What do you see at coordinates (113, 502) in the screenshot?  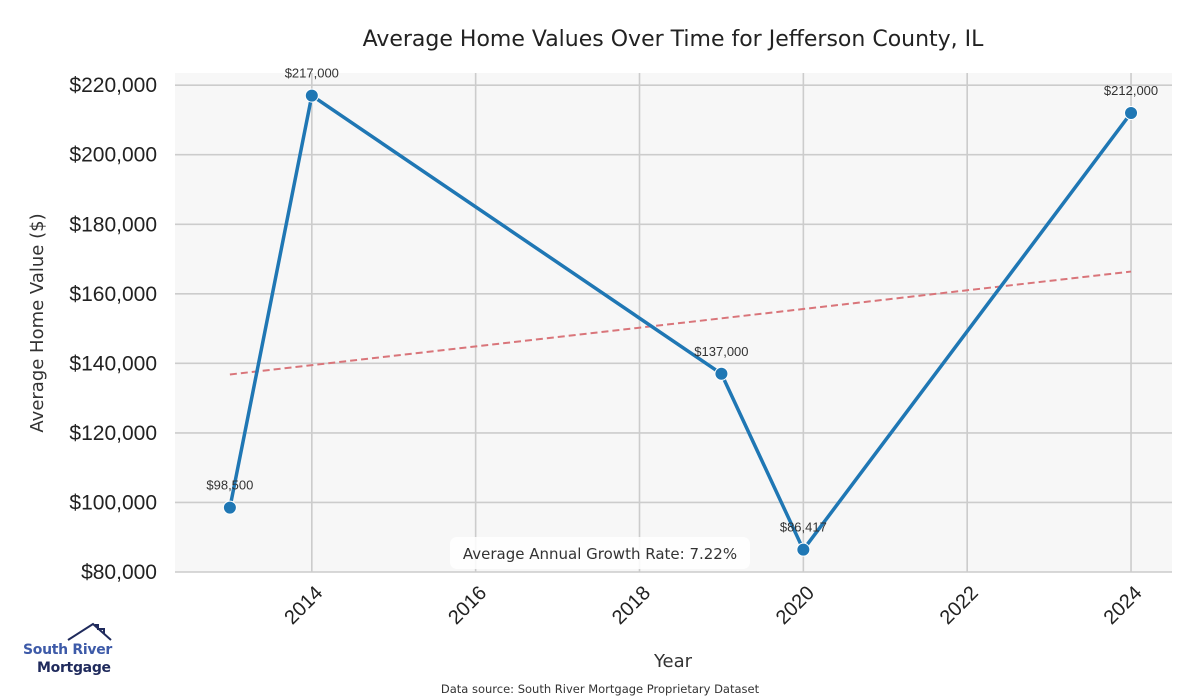 I see `y-tick-label: $100,000` at bounding box center [113, 502].